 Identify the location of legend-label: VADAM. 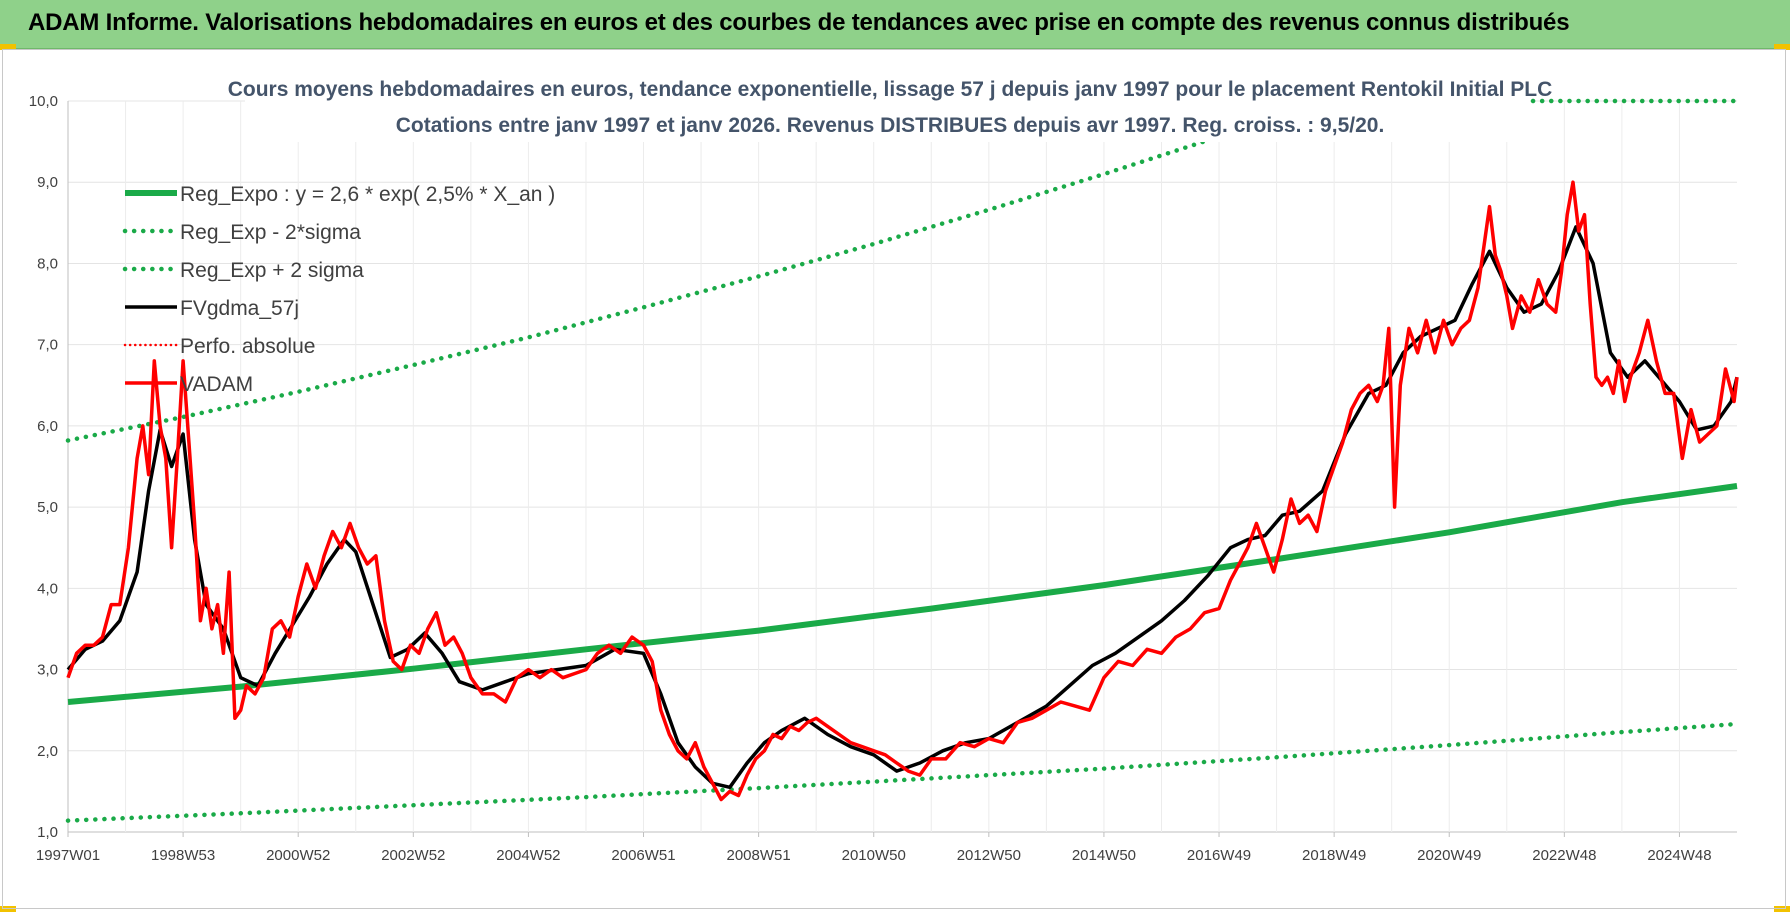
(216, 384).